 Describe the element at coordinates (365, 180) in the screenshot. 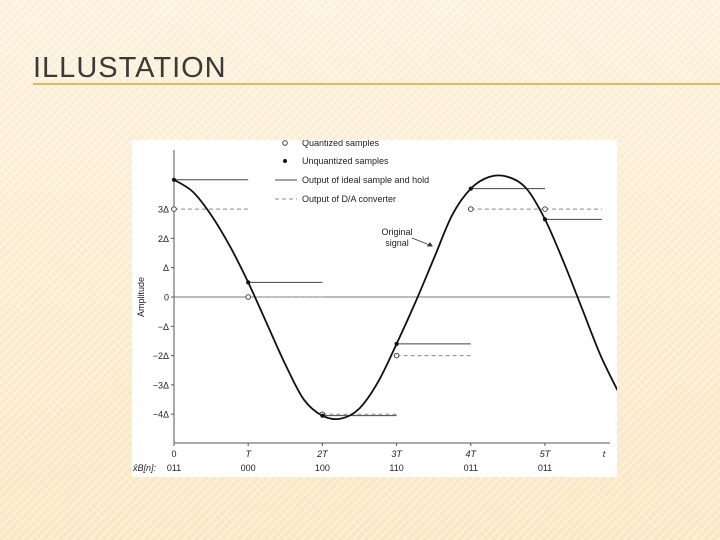

I see `legend-label: Output of ideal sample and hold` at that location.